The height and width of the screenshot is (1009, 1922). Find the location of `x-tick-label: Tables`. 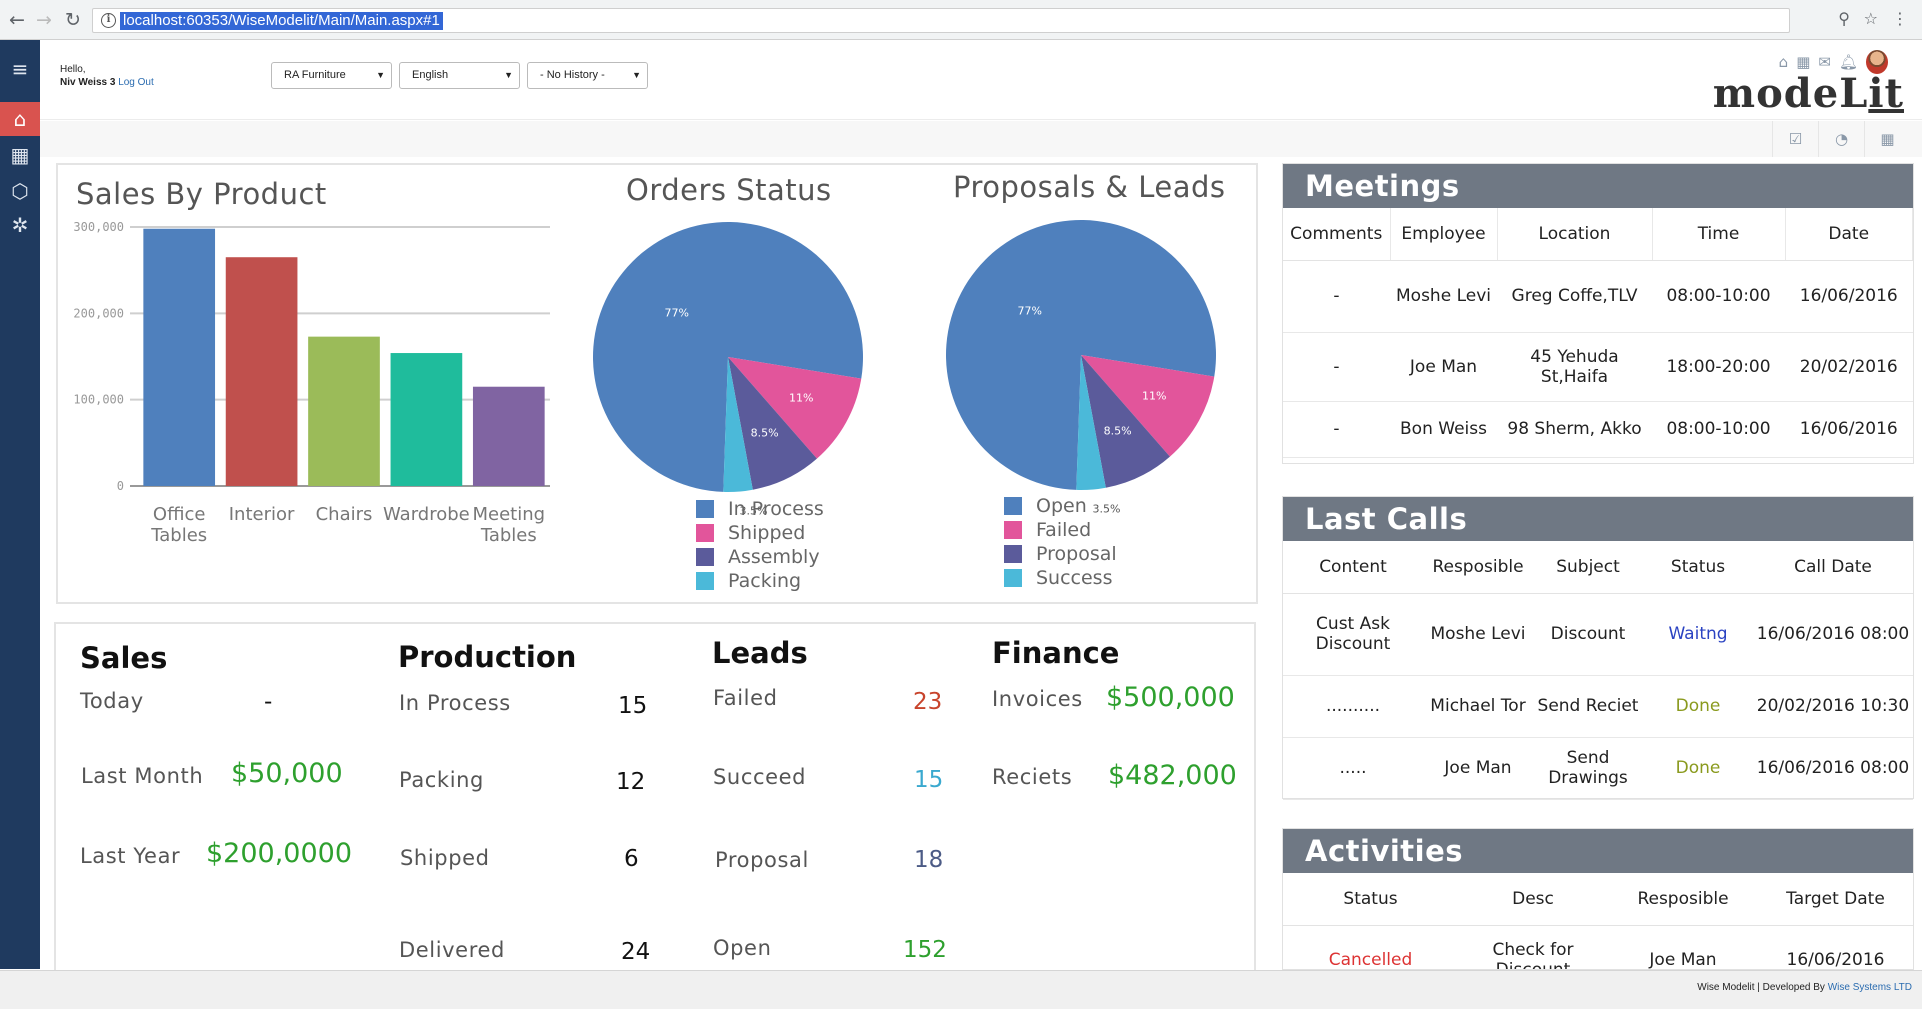

x-tick-label: Tables is located at coordinates (178, 535).